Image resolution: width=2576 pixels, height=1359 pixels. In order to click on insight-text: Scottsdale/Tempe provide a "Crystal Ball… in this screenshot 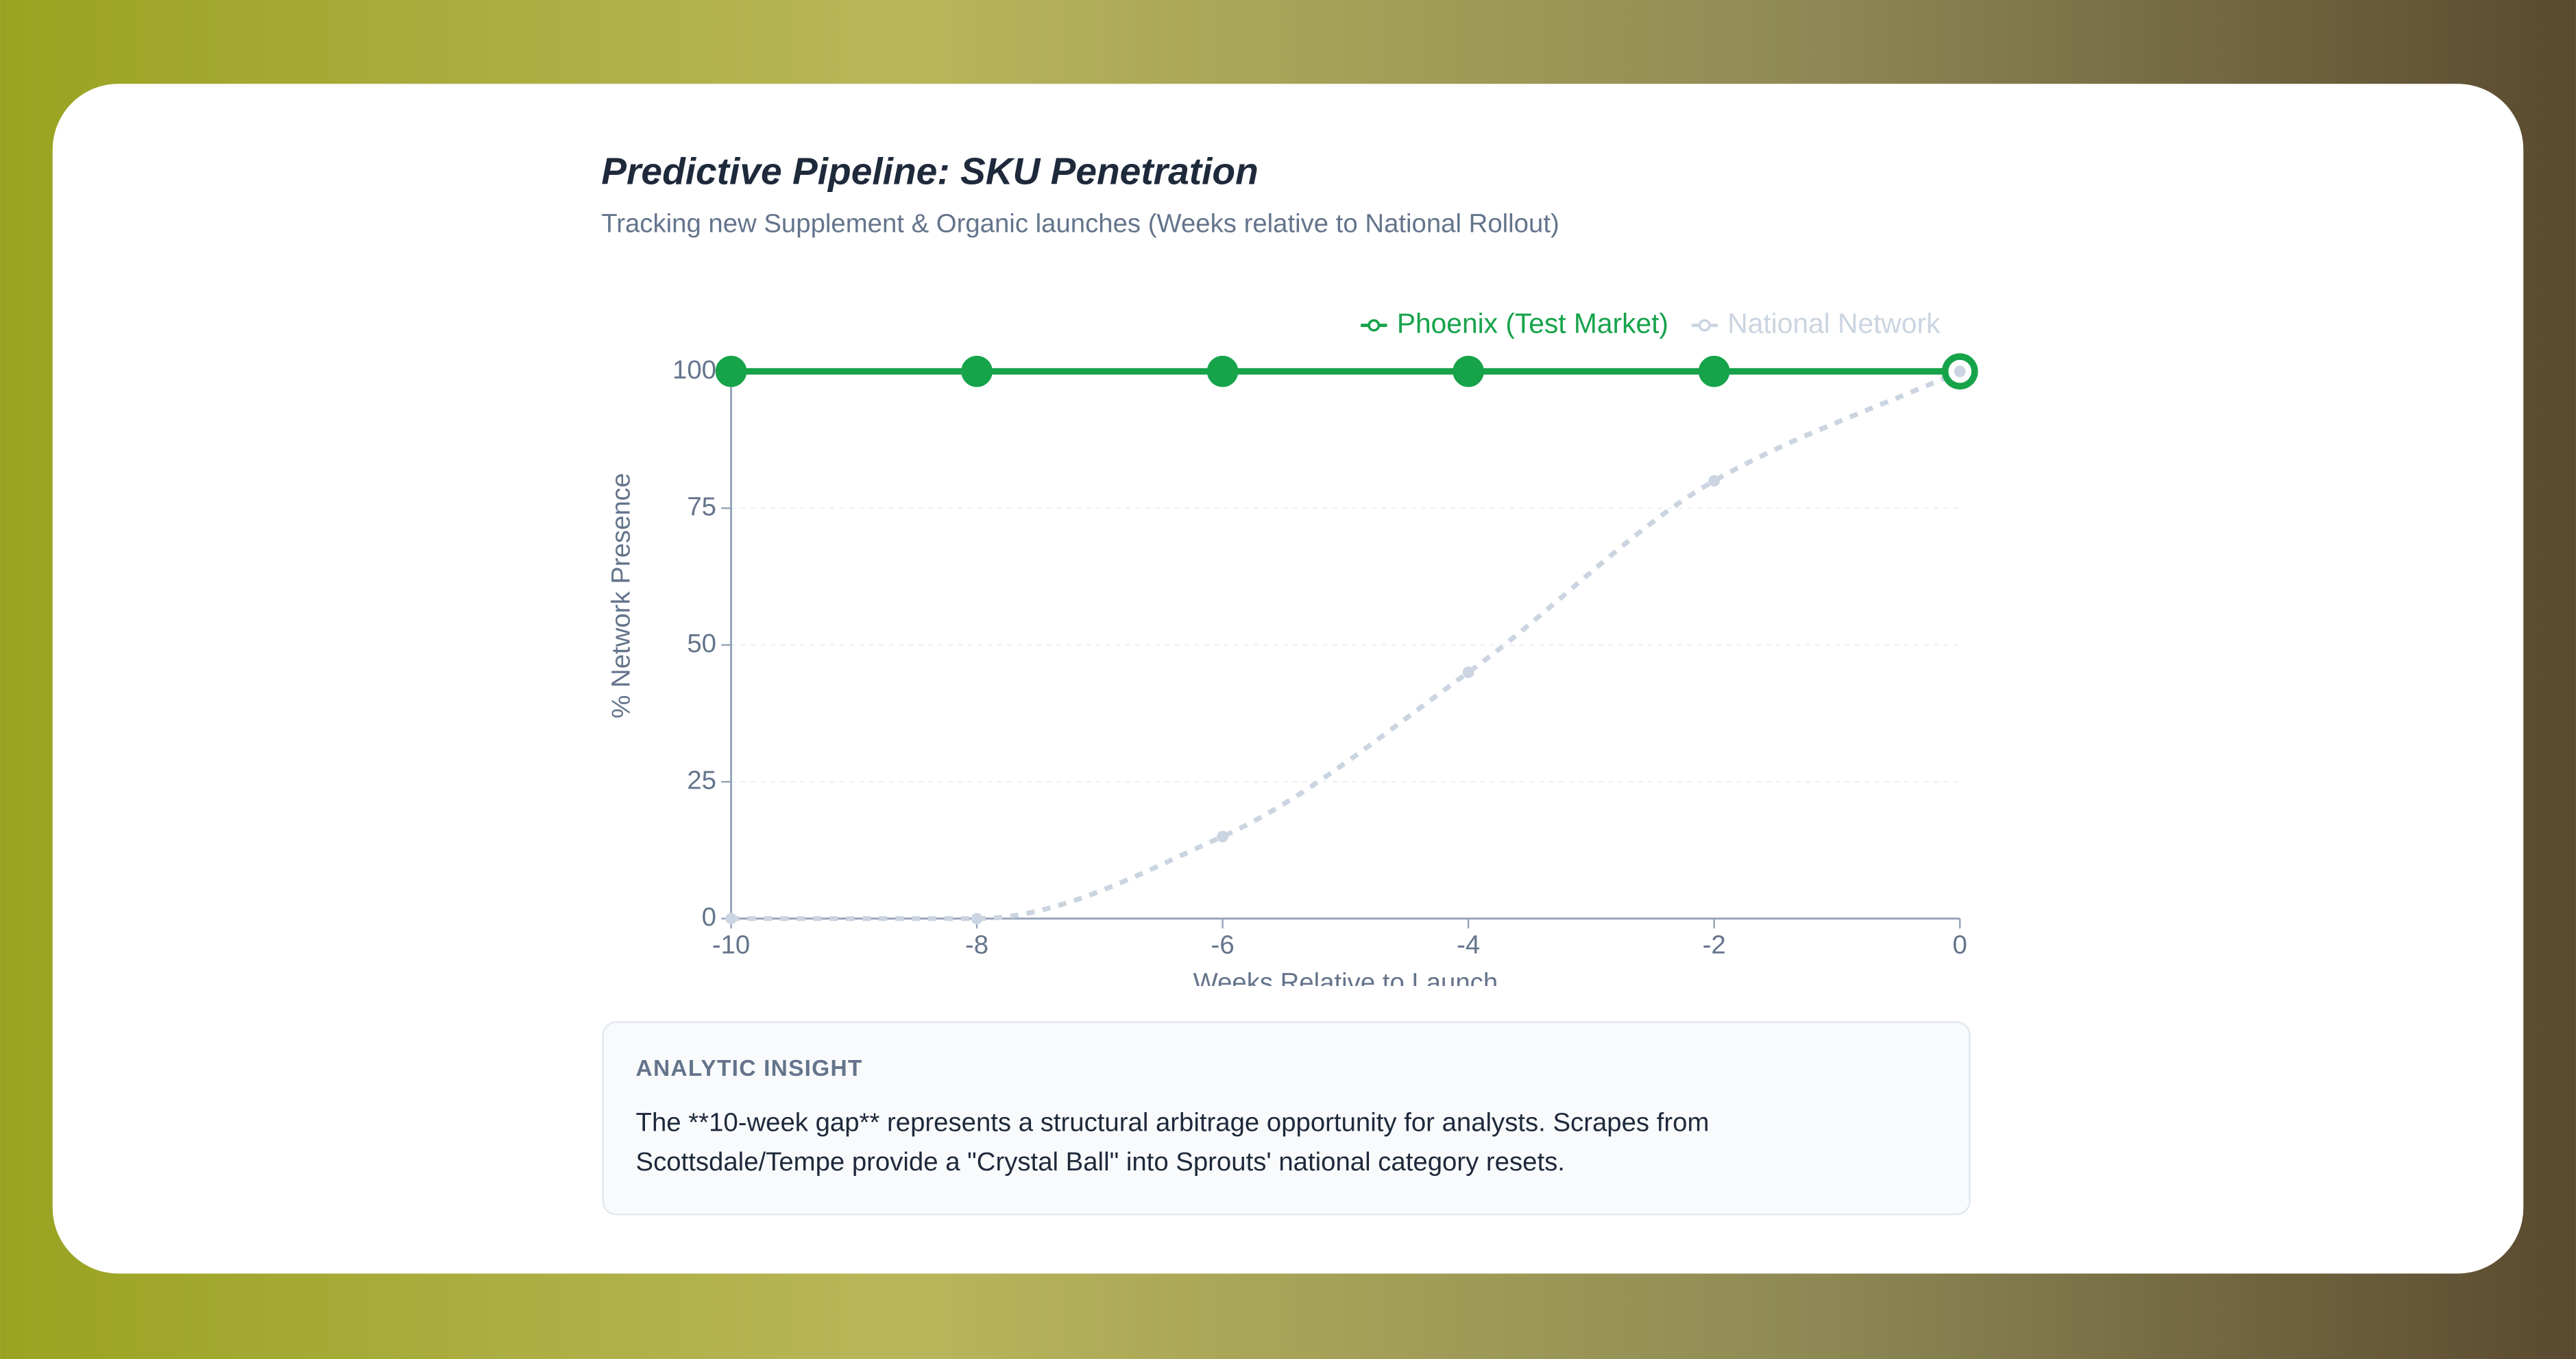, I will do `click(1100, 1162)`.